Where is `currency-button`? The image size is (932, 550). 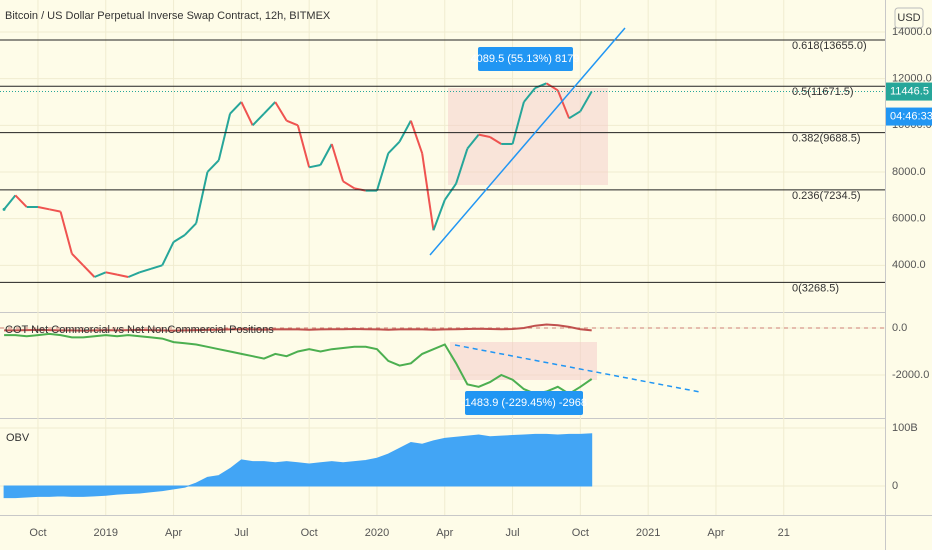
currency-button is located at coordinates (909, 18).